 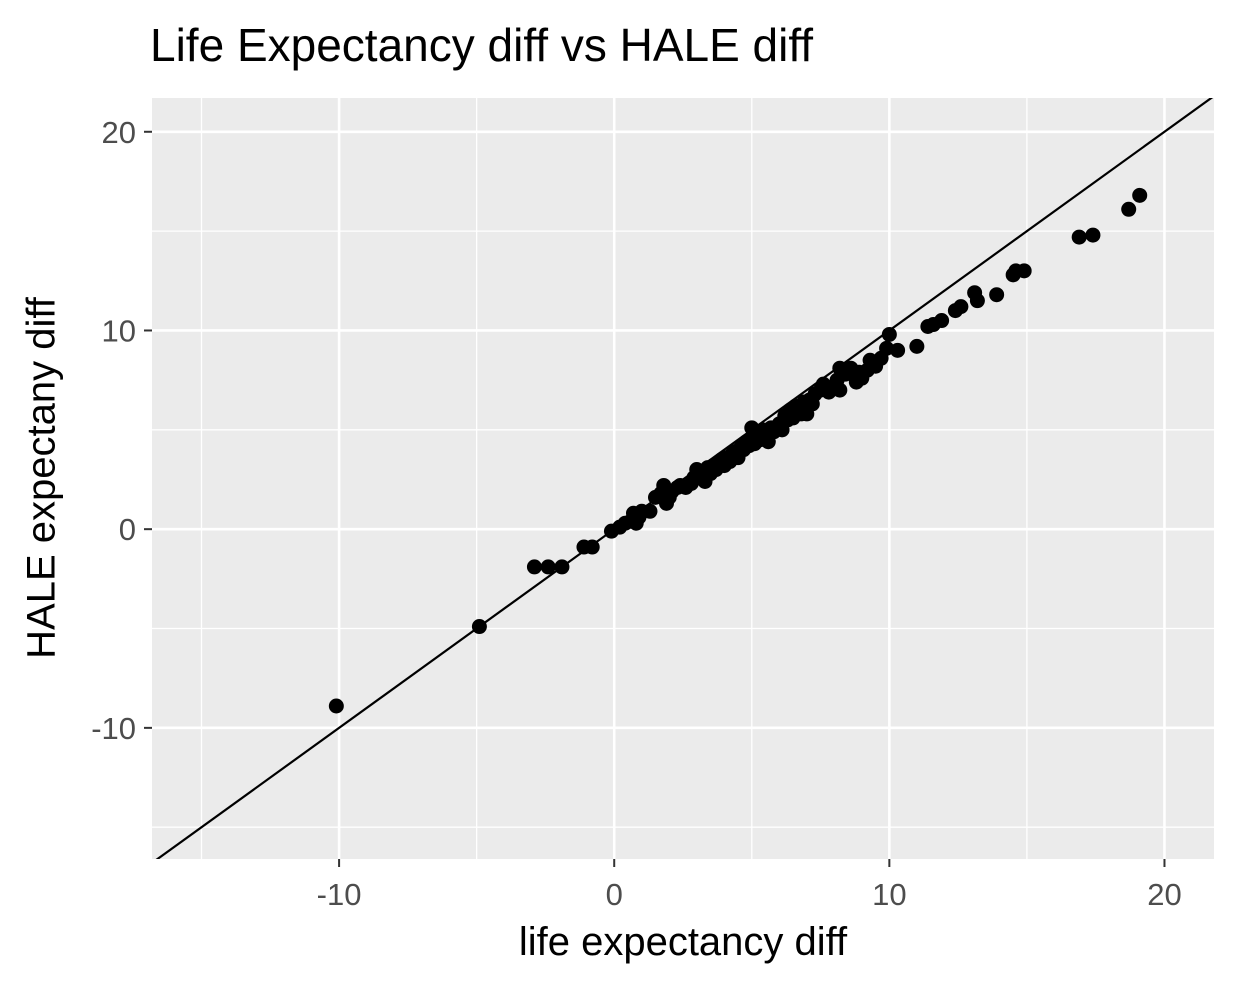 I want to click on x-axis-label: life expectancy diff, so click(x=683, y=942).